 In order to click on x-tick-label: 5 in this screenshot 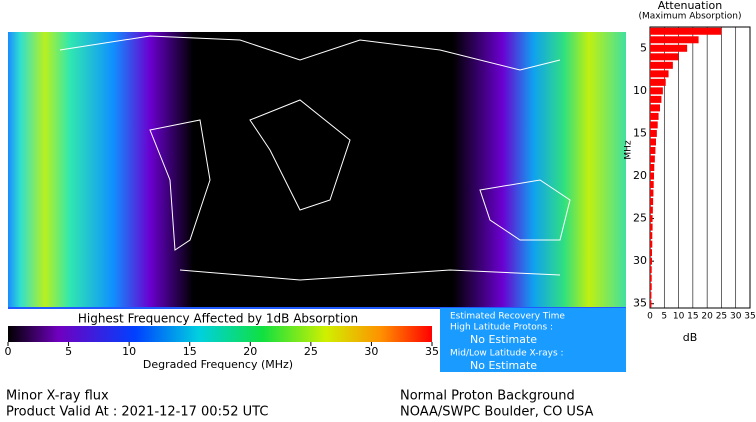, I will do `click(664, 317)`.